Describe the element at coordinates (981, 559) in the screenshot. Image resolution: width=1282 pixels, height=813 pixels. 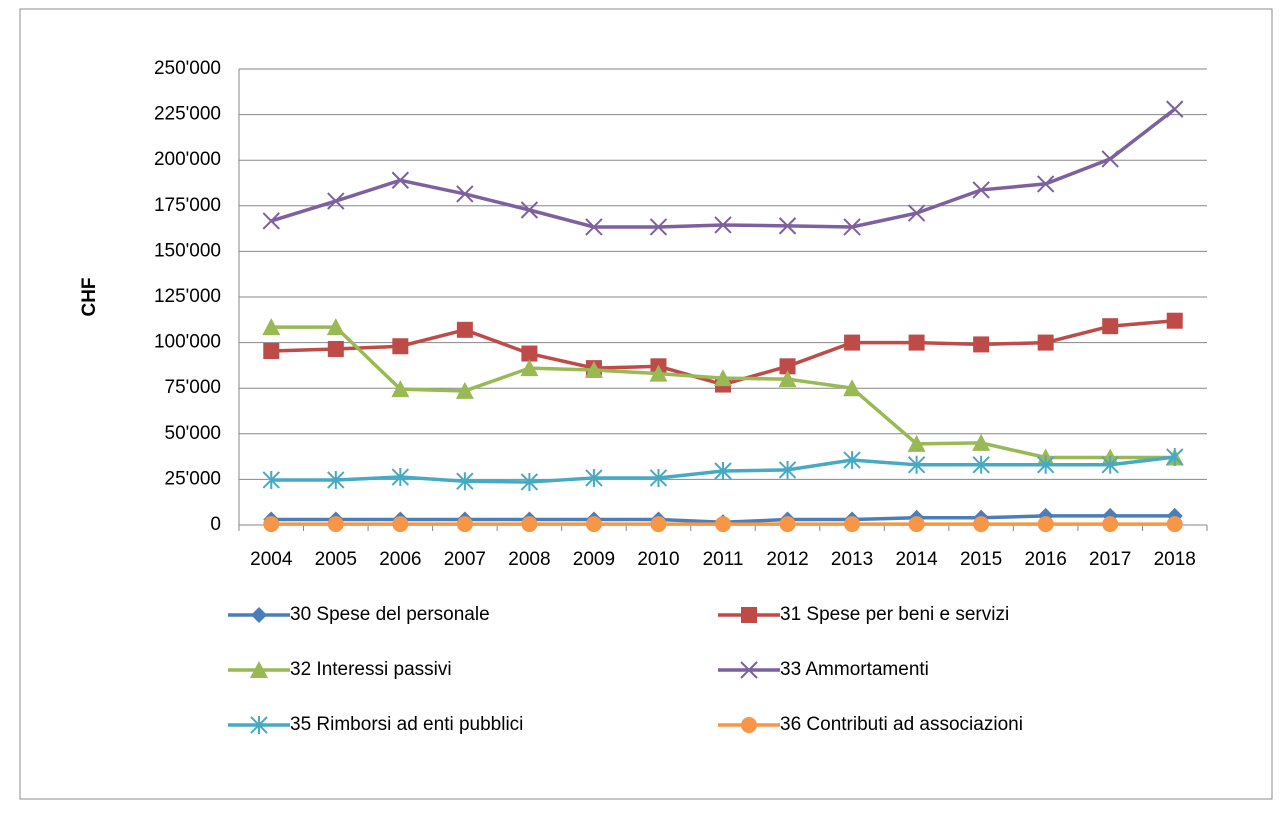
I see `x-tick-label: 2015` at that location.